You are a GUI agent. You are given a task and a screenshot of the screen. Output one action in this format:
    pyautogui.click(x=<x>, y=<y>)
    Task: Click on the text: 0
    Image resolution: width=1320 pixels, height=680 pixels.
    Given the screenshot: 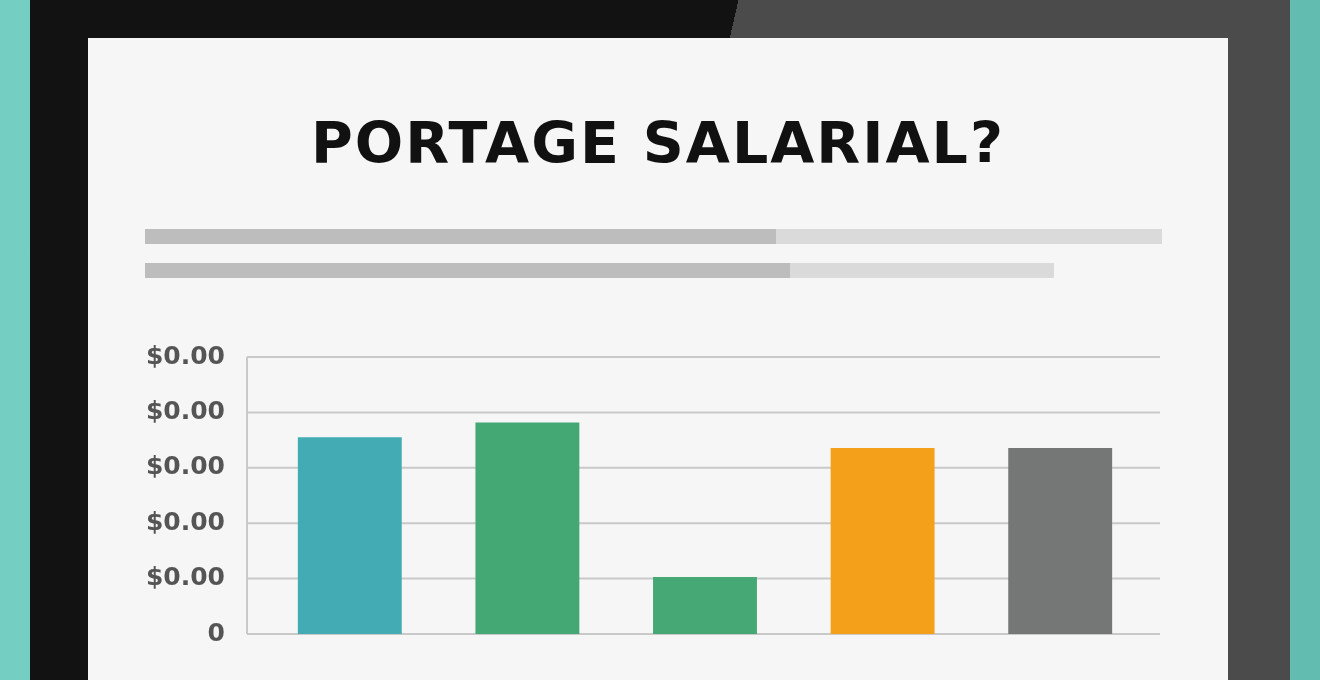 What is the action you would take?
    pyautogui.click(x=216, y=632)
    